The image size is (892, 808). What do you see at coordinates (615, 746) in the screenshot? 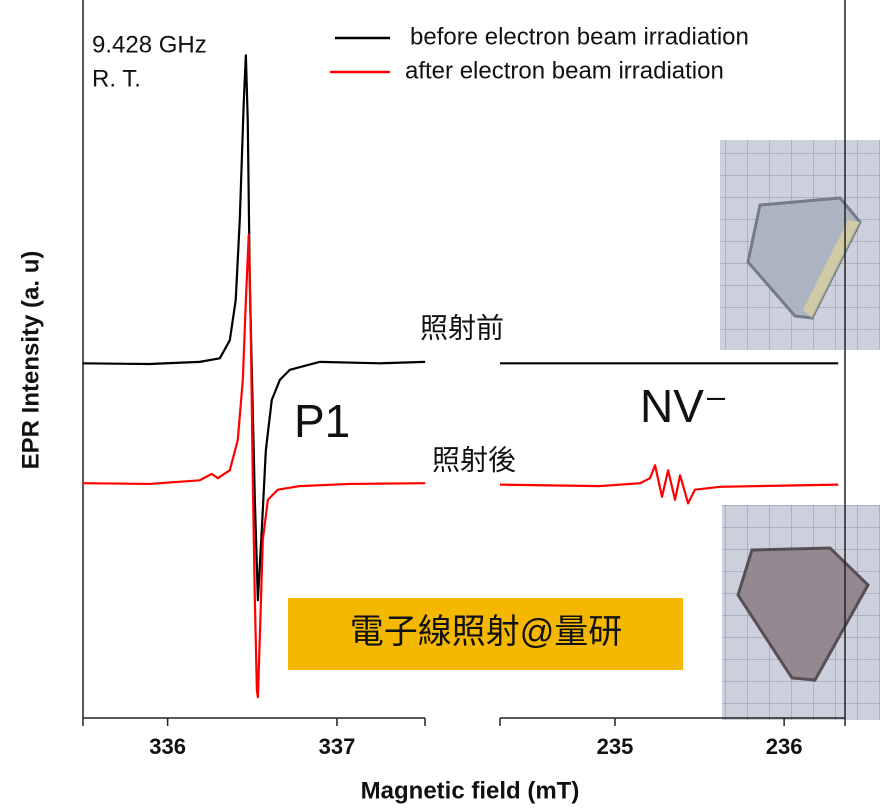
I see `x-tick-label: 235` at bounding box center [615, 746].